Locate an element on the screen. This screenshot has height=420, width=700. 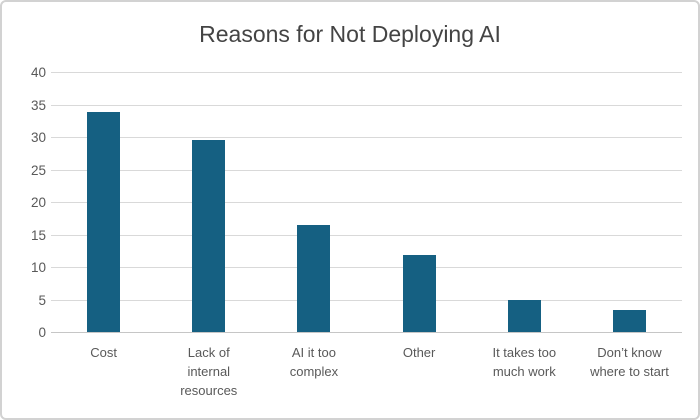
y-tick-label: 15 is located at coordinates (38, 235).